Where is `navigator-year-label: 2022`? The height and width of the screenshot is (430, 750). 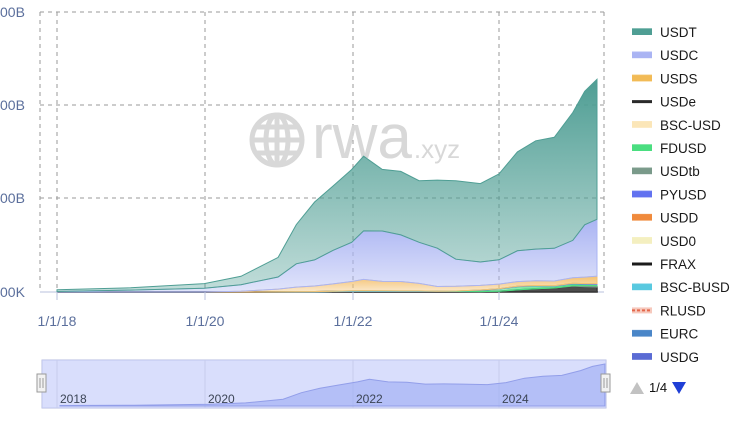
navigator-year-label: 2022 is located at coordinates (369, 399).